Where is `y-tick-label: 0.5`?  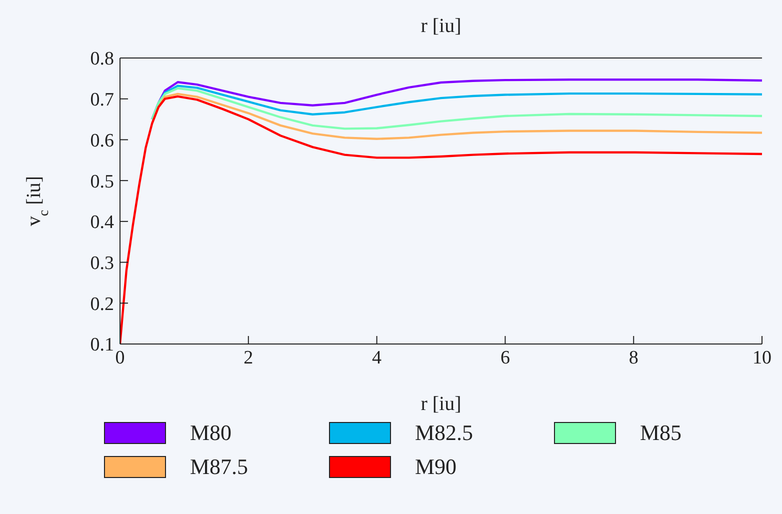
y-tick-label: 0.5 is located at coordinates (102, 181).